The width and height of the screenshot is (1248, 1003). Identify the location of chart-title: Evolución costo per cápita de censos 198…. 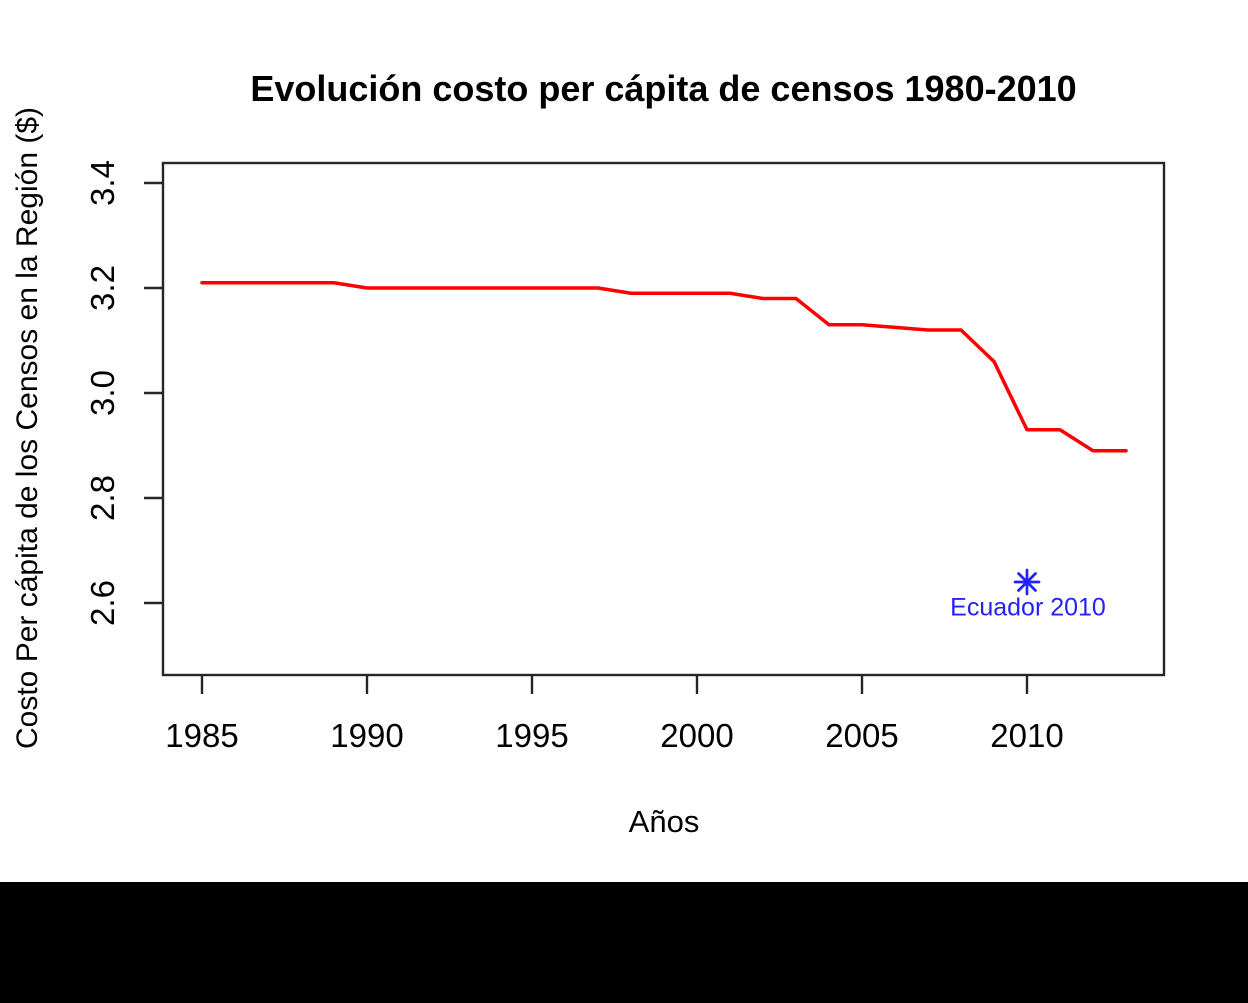
(663, 88).